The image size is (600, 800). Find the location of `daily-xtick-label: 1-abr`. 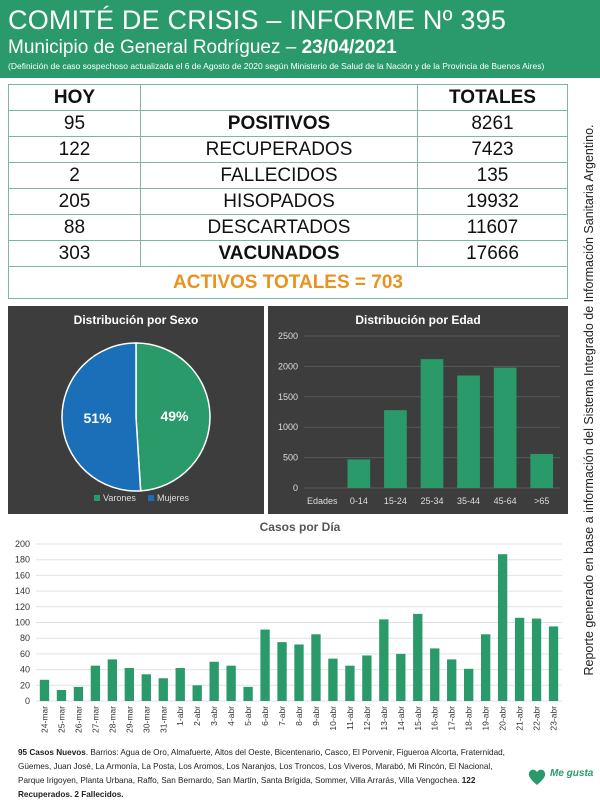

daily-xtick-label: 1-abr is located at coordinates (180, 716).